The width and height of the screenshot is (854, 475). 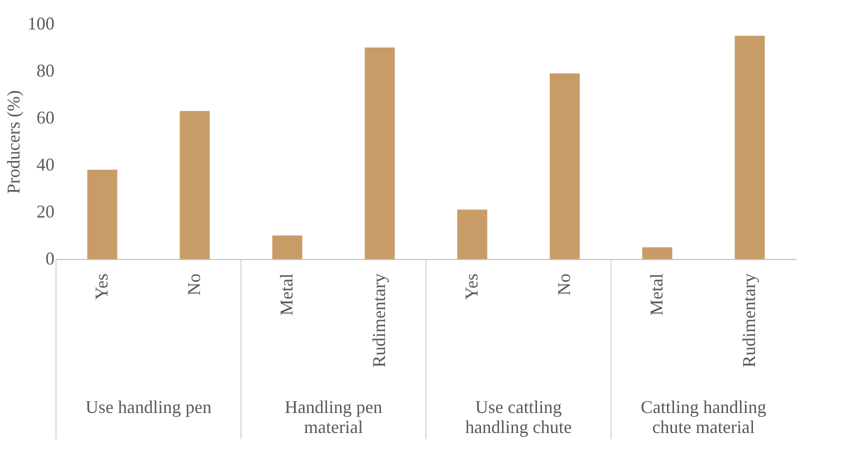 What do you see at coordinates (149, 407) in the screenshot?
I see `text: Use handling pen` at bounding box center [149, 407].